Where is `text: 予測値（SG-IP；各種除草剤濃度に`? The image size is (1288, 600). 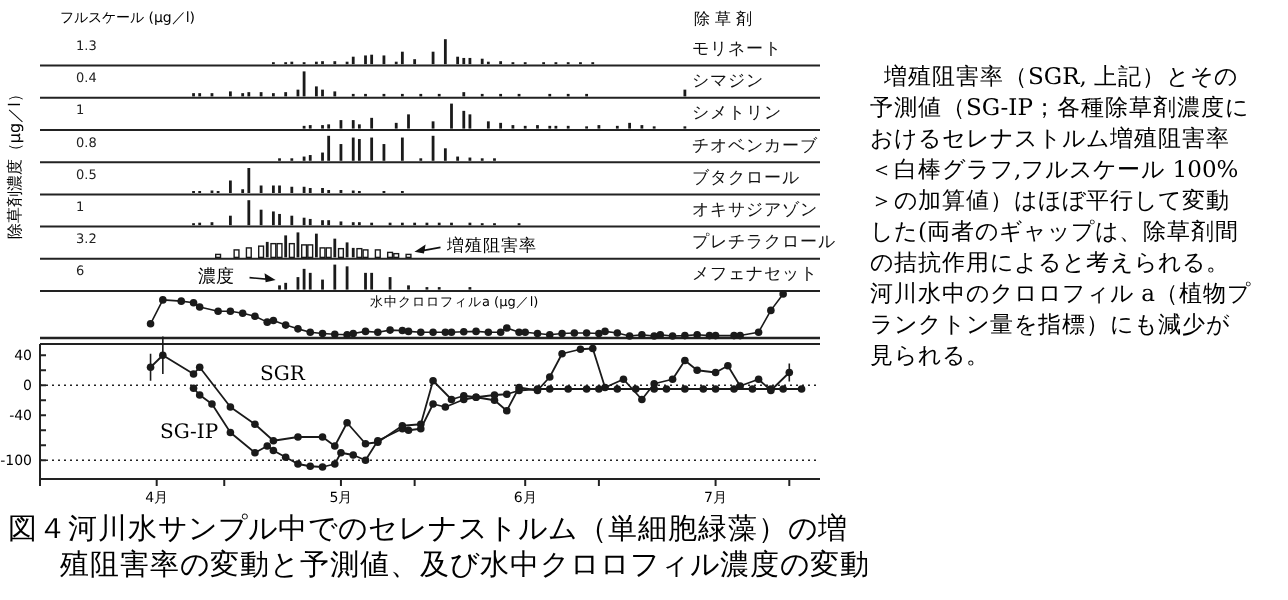 text: 予測値（SG-IP；各種除草剤濃度に is located at coordinates (1059, 107).